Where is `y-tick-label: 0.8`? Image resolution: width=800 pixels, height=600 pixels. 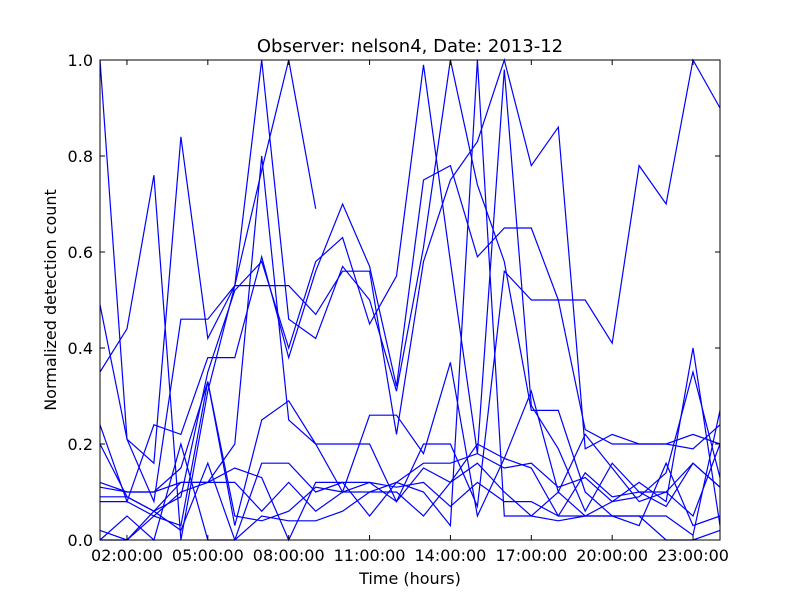 y-tick-label: 0.8 is located at coordinates (80, 156).